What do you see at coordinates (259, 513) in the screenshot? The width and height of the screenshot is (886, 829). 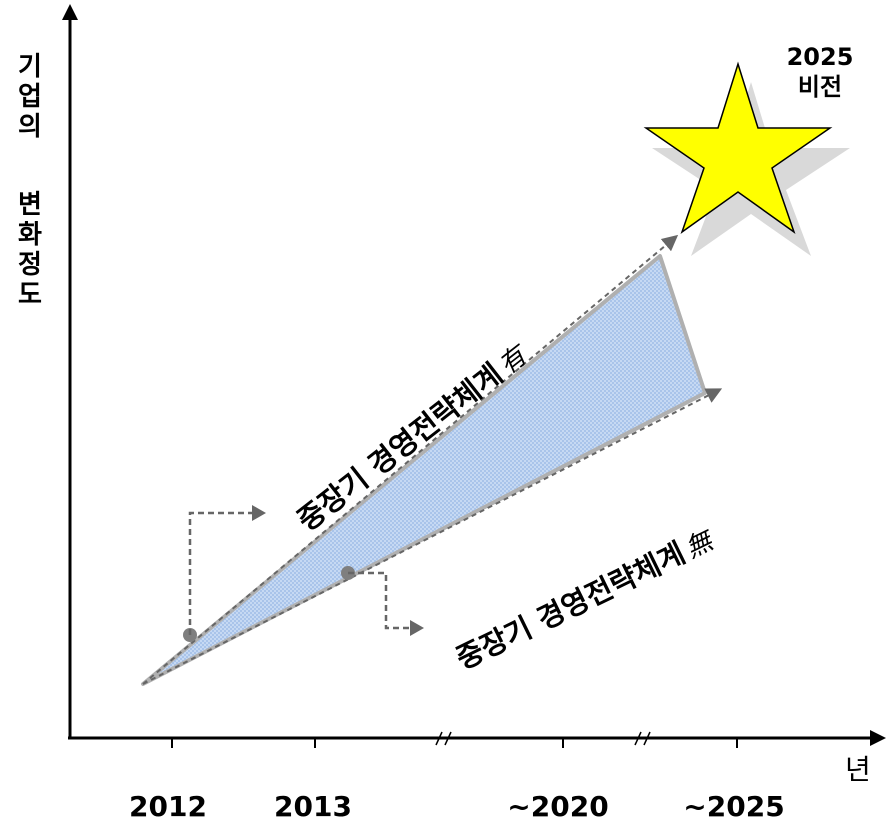 I see `upper-connector-arrowhead` at bounding box center [259, 513].